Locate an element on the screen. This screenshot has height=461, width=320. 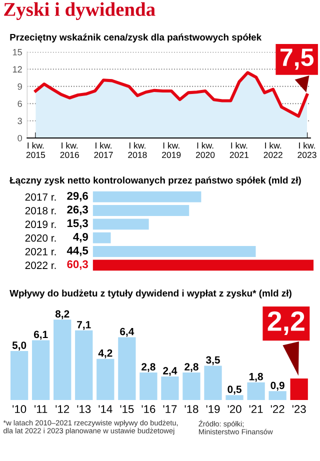
y-tick-label: 12 is located at coordinates (17, 69).